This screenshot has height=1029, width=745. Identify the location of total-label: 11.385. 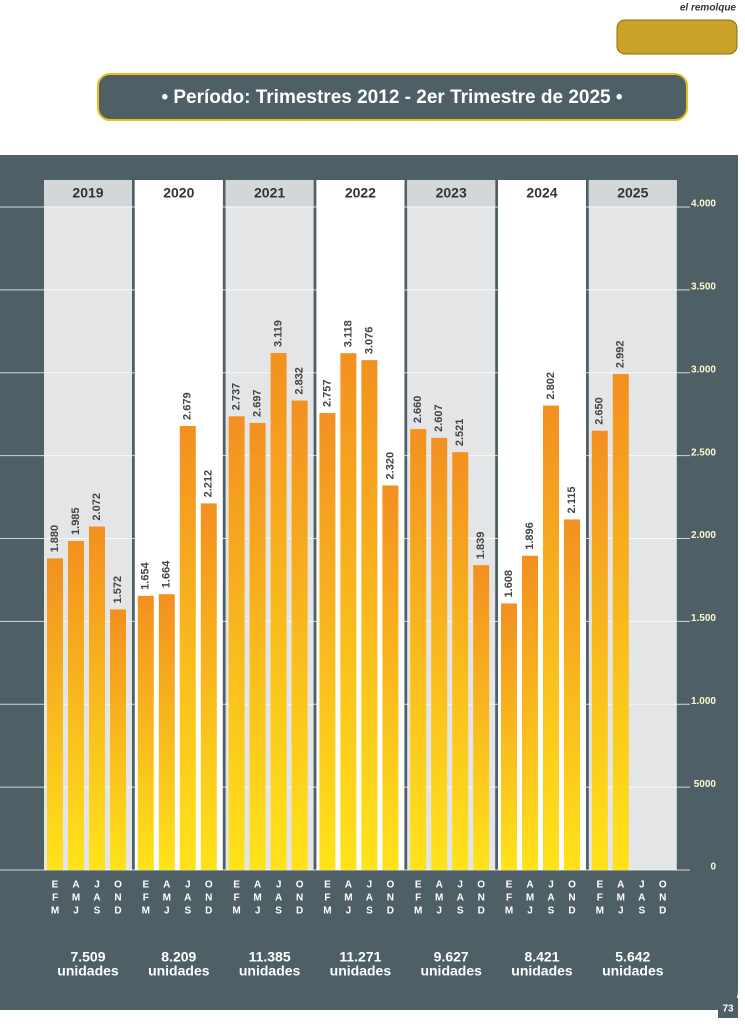
(270, 957).